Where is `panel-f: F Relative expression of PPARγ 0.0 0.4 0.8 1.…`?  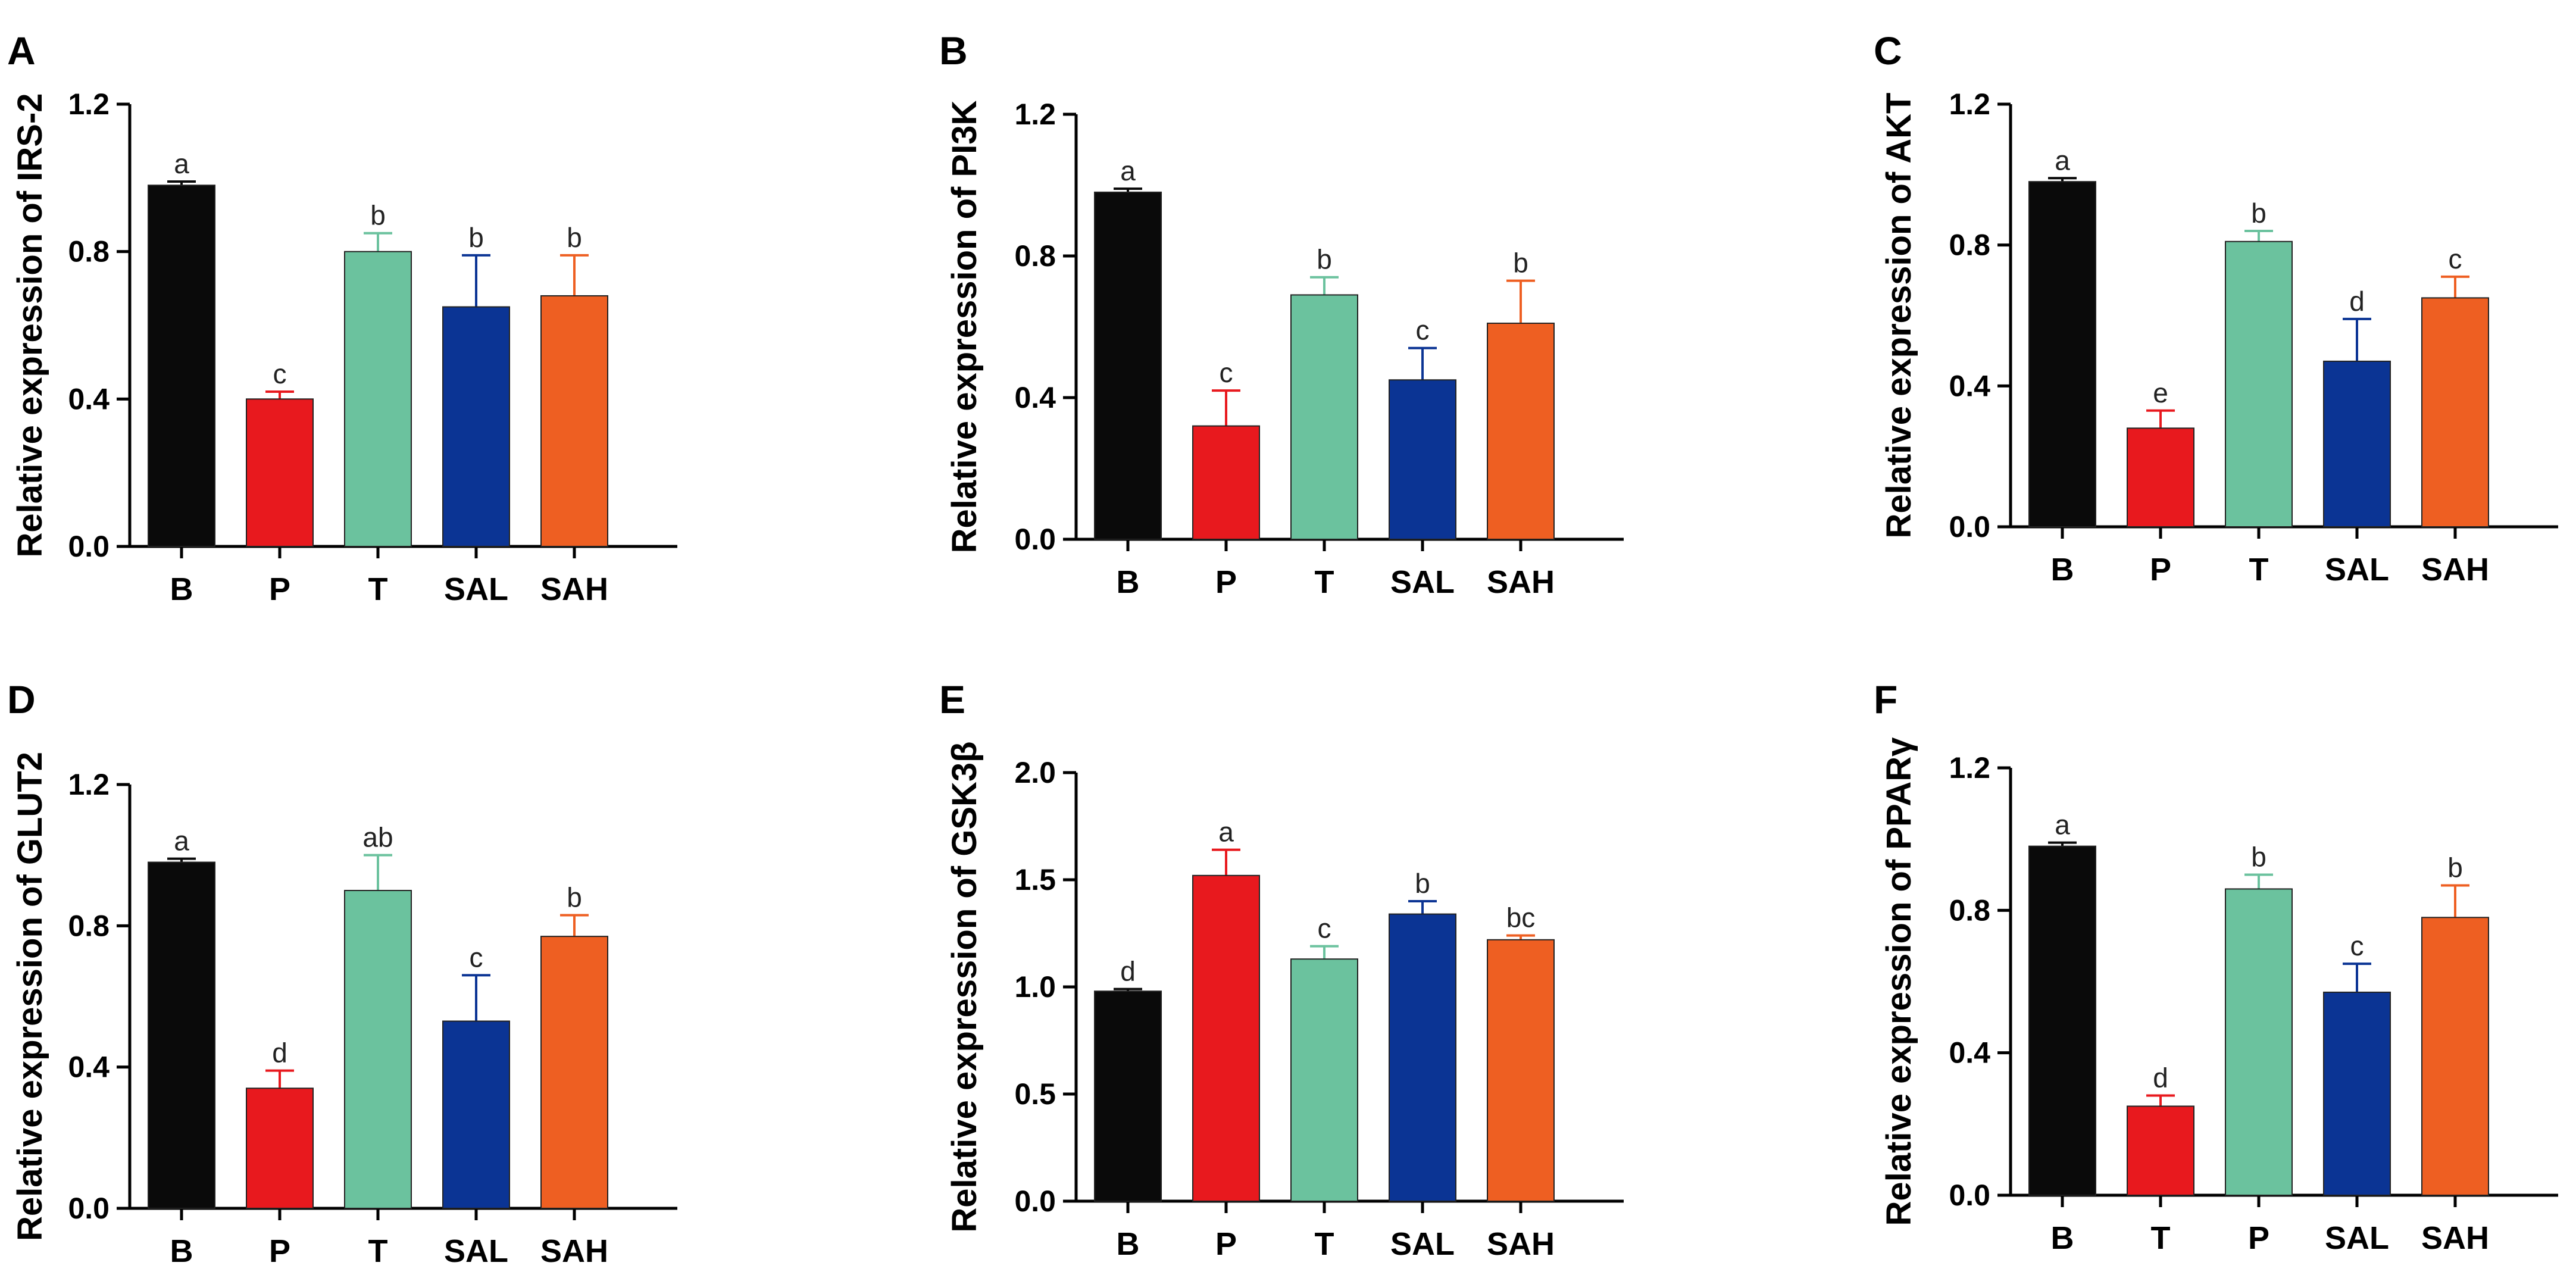 panel-f: F Relative expression of PPARγ 0.0 0.4 0.8 1.… is located at coordinates (2216, 966).